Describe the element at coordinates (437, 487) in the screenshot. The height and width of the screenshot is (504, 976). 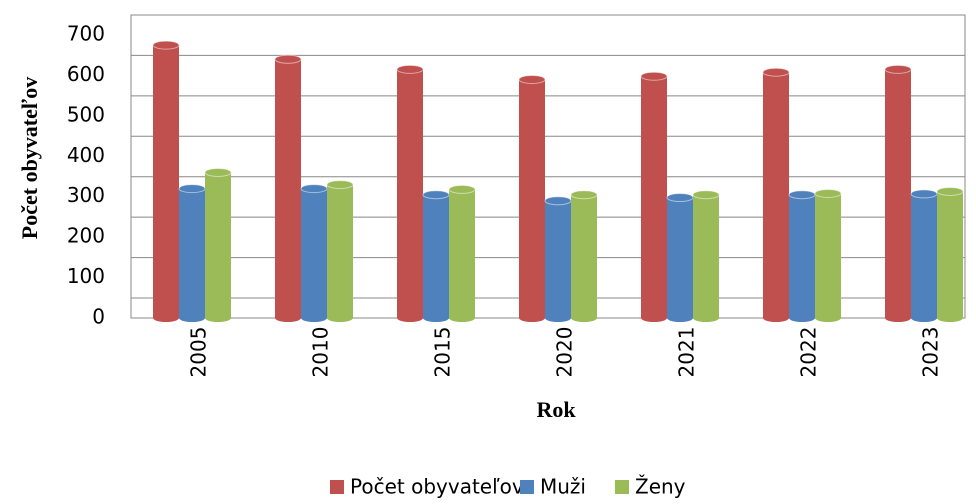
I see `legend-label: Počet obyvateľov` at that location.